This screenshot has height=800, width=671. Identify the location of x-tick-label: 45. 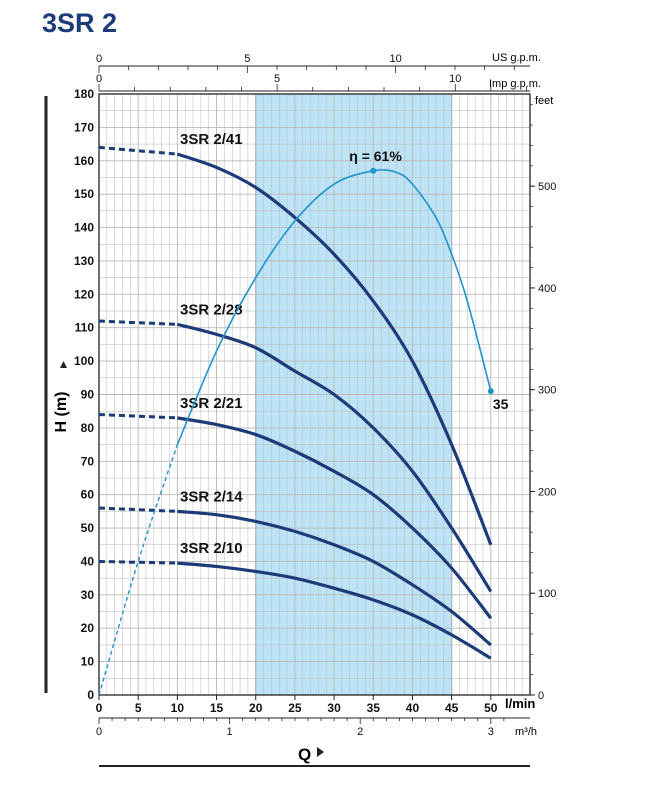
(452, 708).